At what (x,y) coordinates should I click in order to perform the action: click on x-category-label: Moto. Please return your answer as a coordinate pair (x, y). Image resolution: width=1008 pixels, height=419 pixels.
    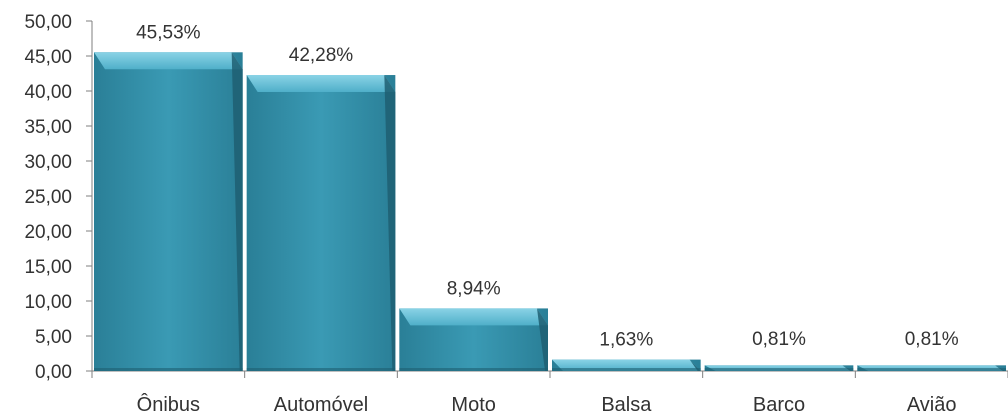
    Looking at the image, I should click on (473, 405).